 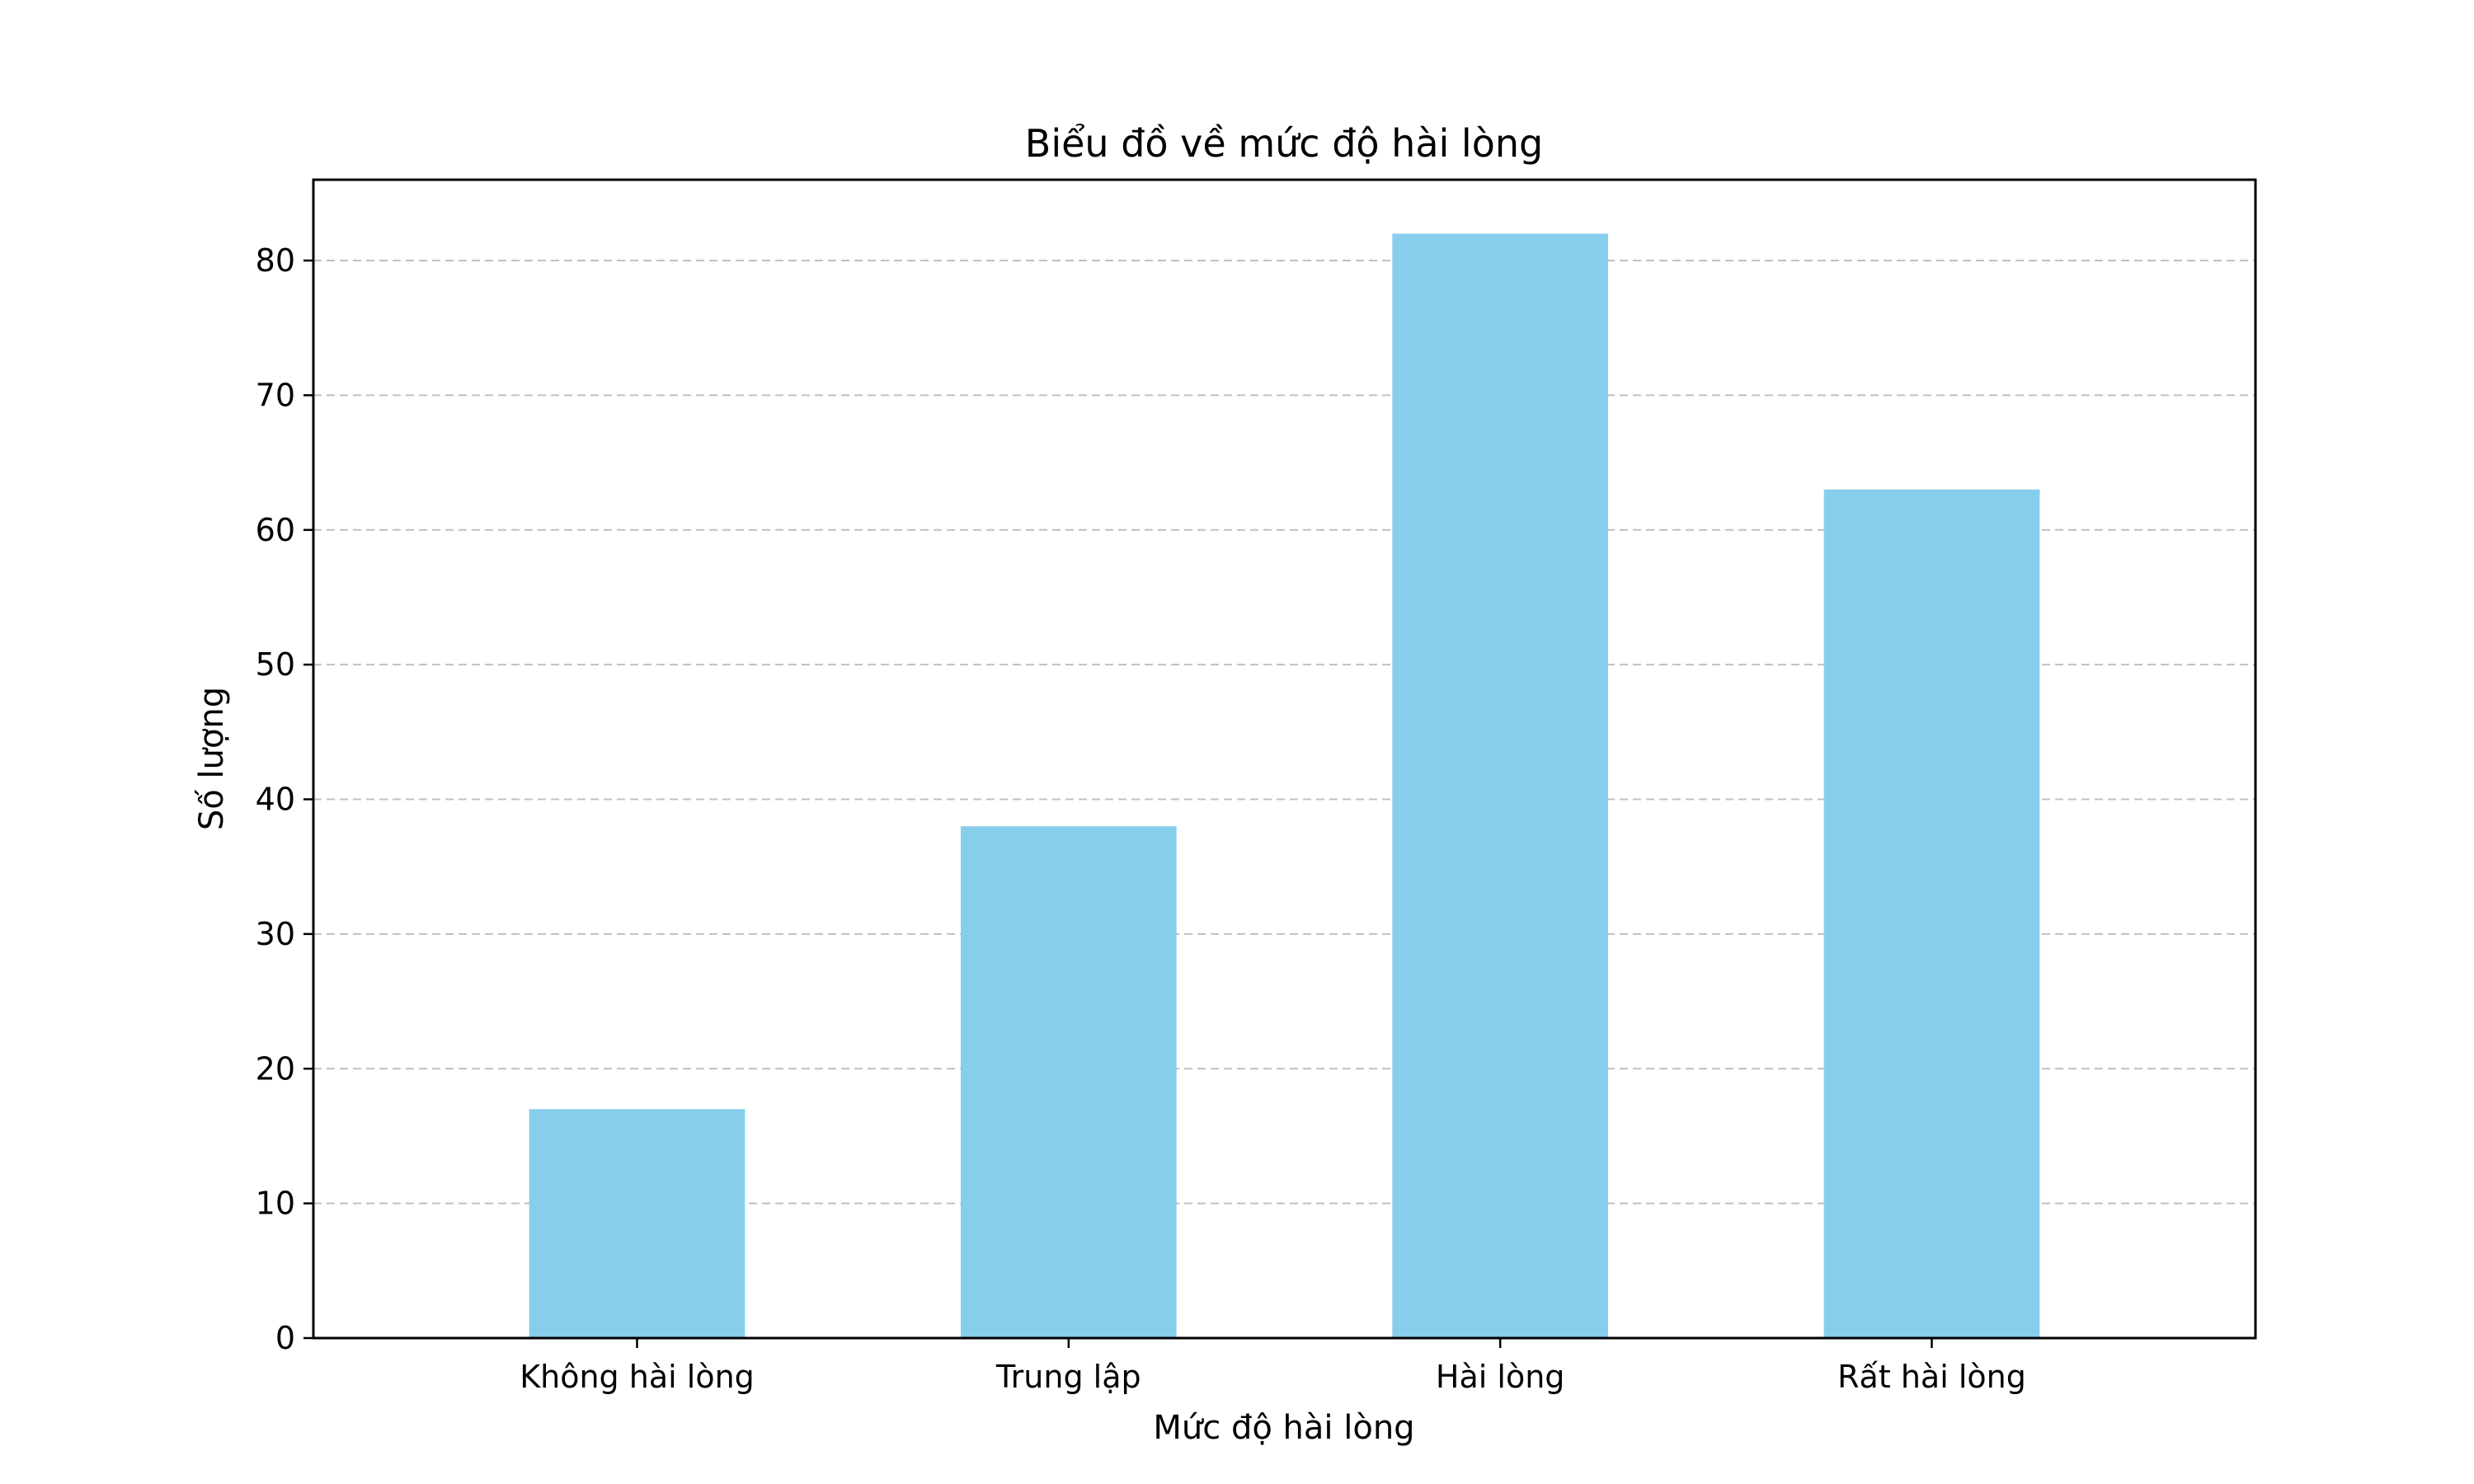 I want to click on x-tick-label: Hài lòng, so click(x=1500, y=1377).